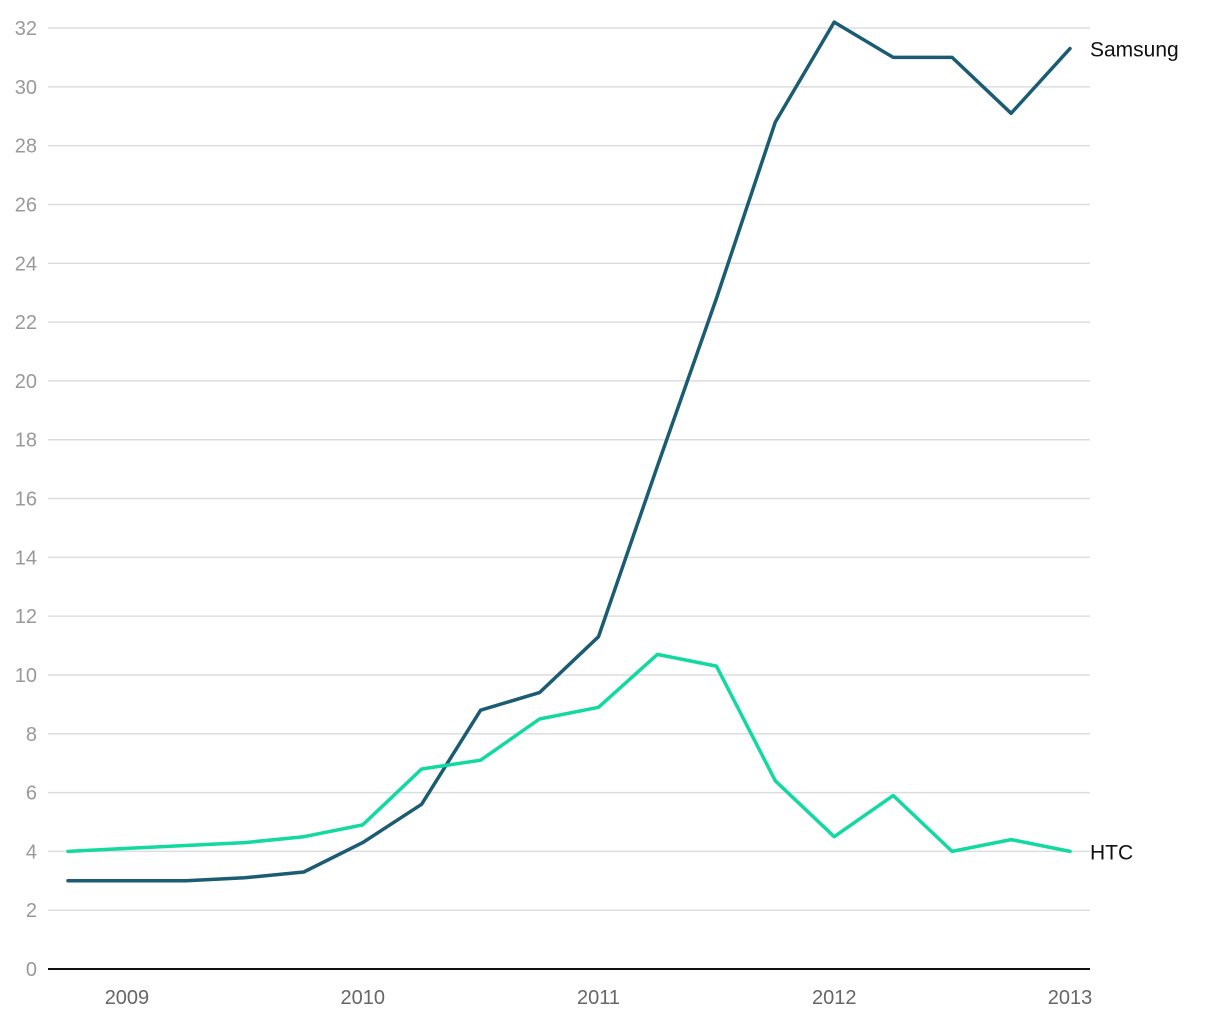 The width and height of the screenshot is (1220, 1020). Describe the element at coordinates (31, 794) in the screenshot. I see `y-tick-label: 6` at that location.